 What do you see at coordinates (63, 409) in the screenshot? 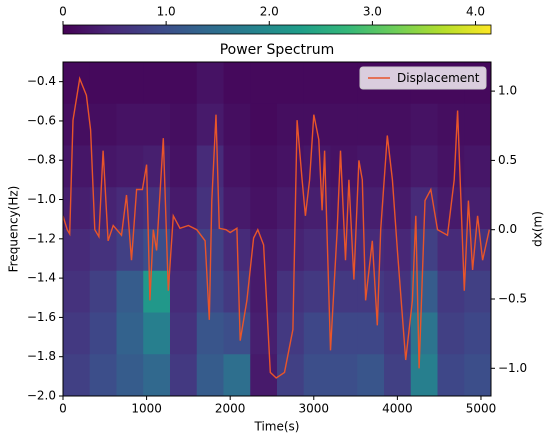
I see `x-tick-label: 0` at bounding box center [63, 409].